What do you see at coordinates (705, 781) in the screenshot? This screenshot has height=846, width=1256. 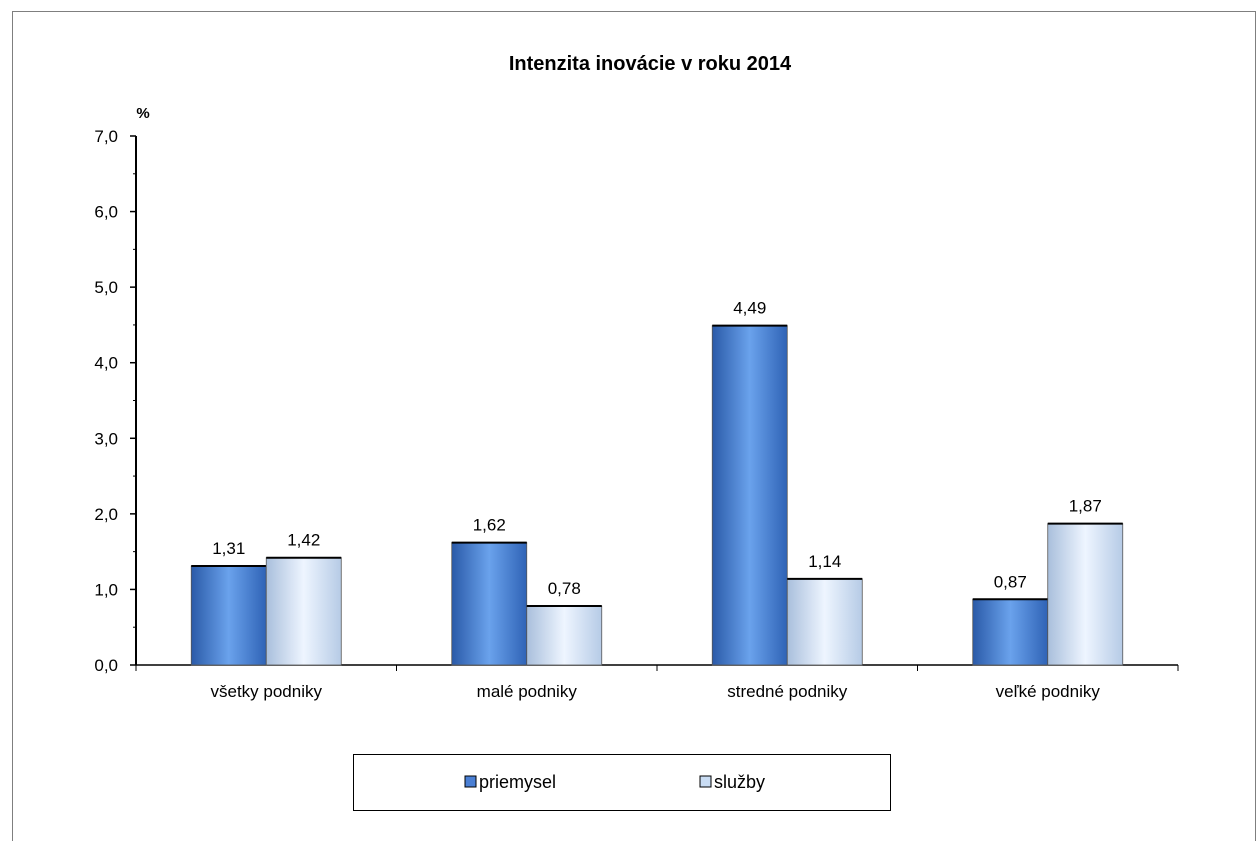 I see `legend-swatch-sluzby` at bounding box center [705, 781].